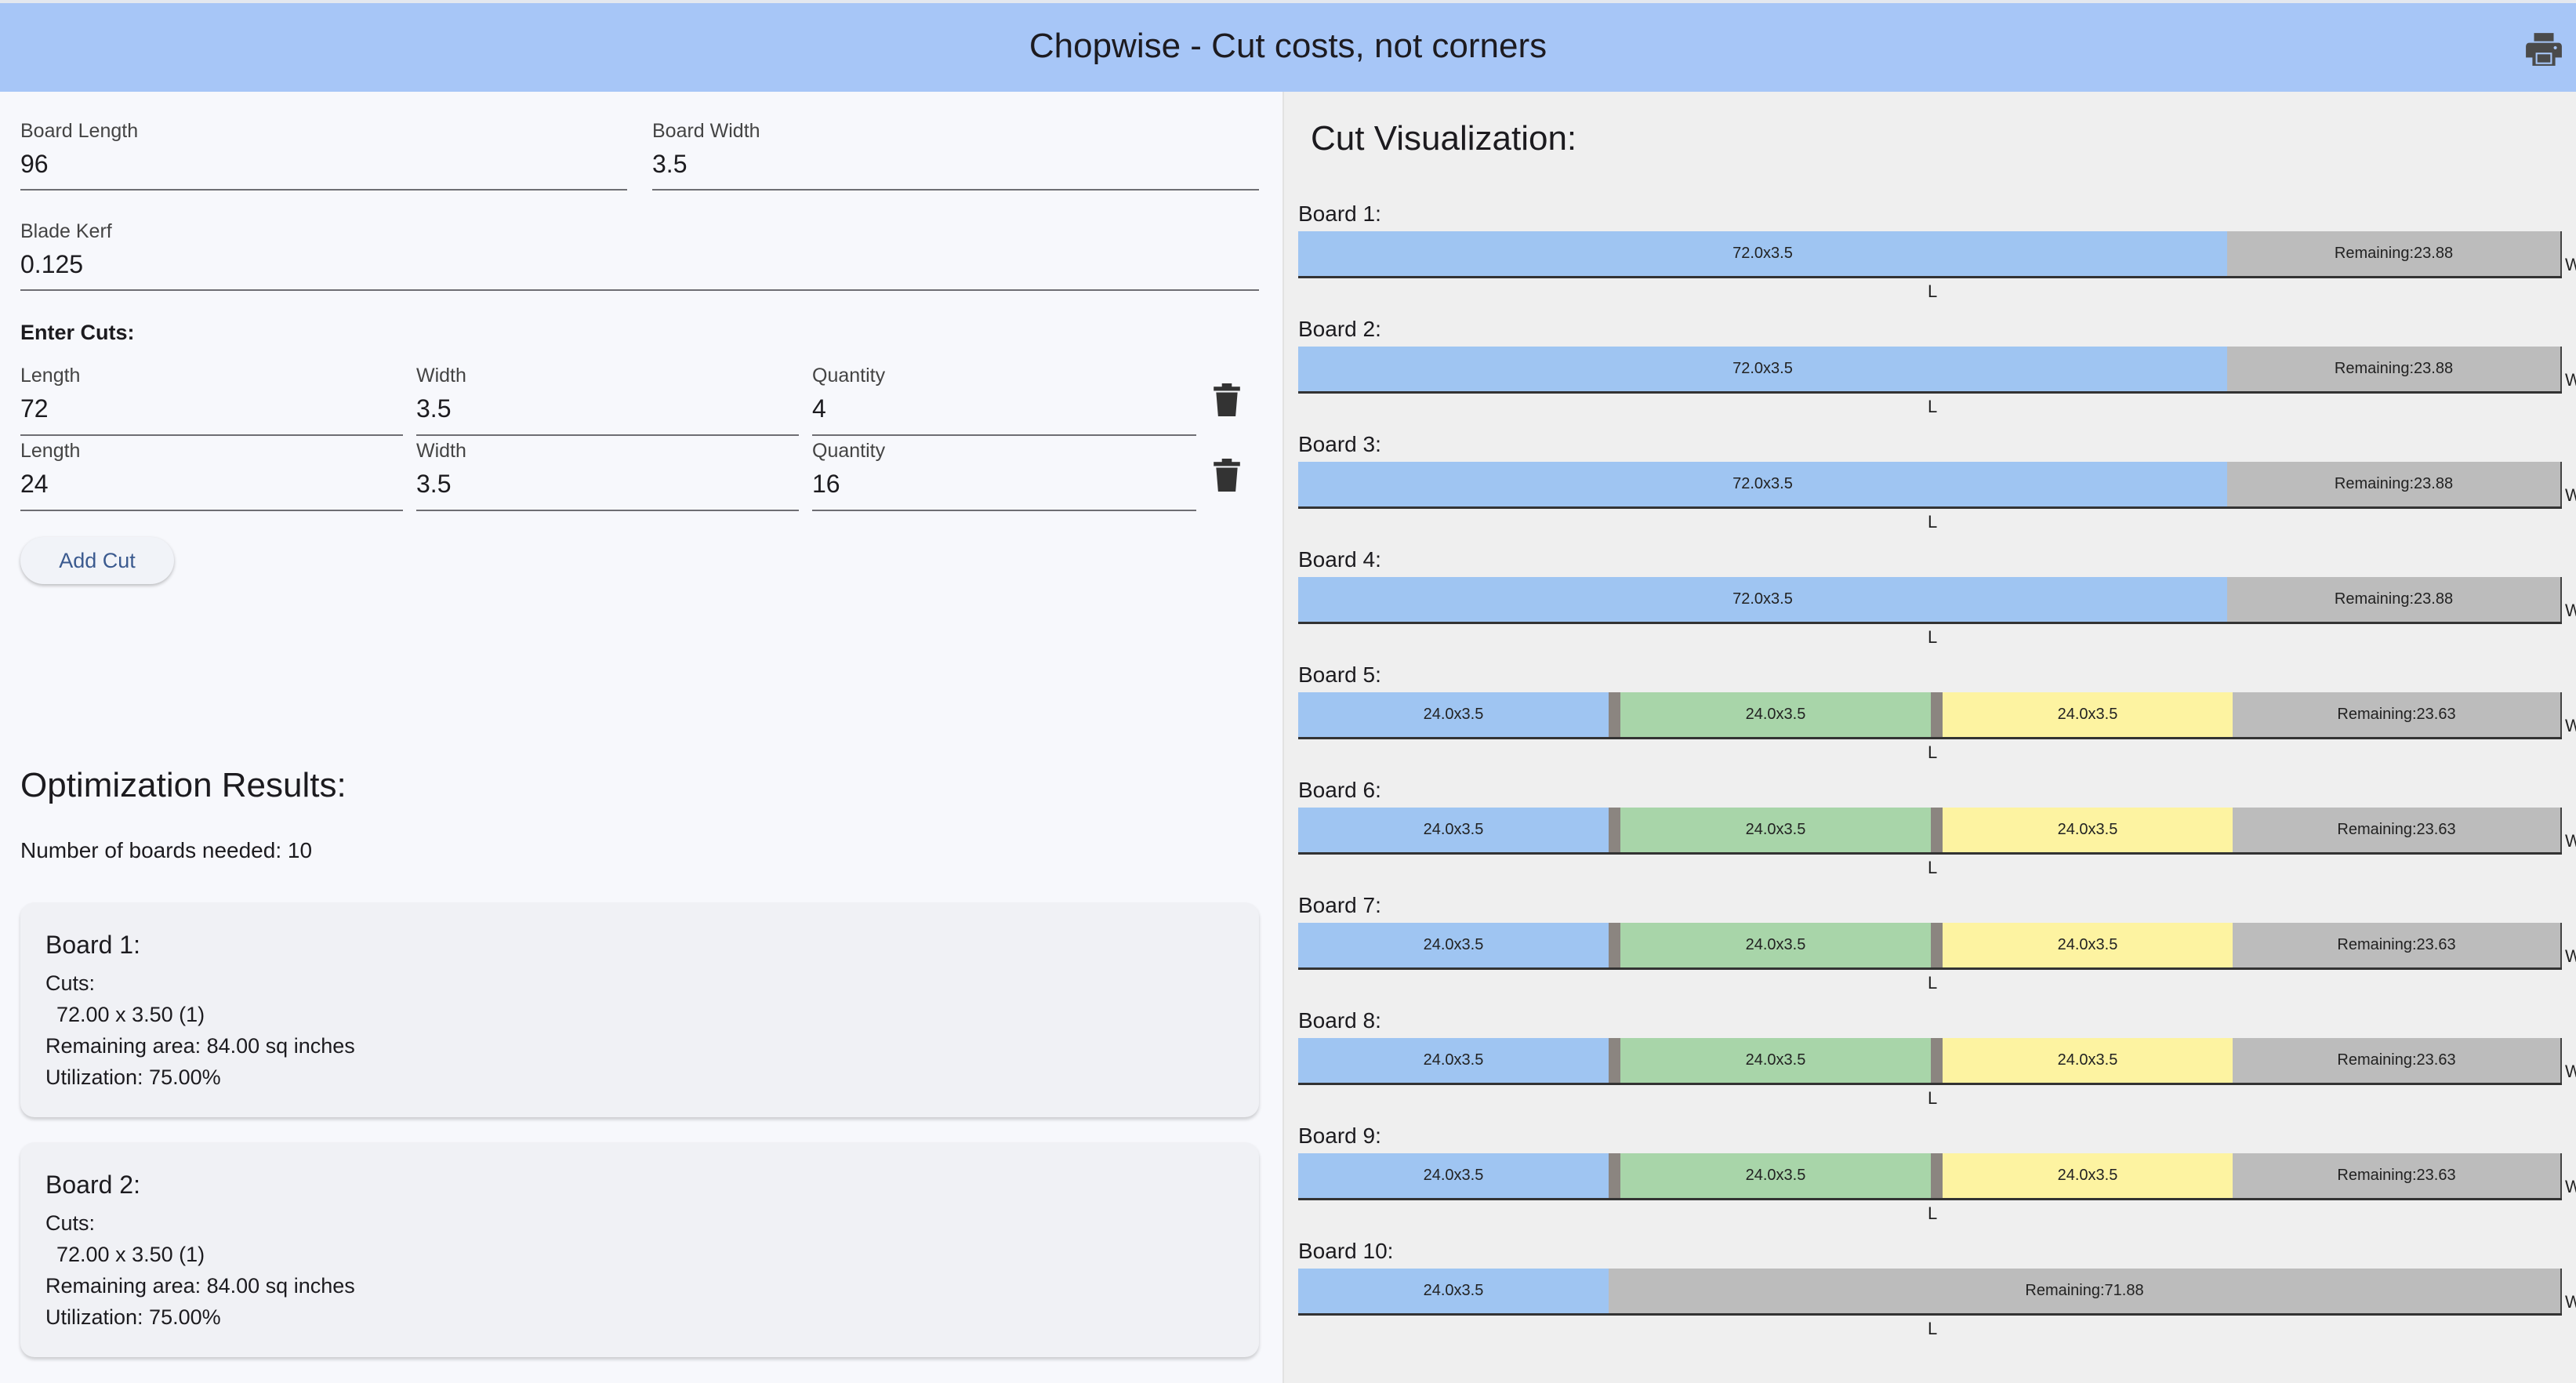  What do you see at coordinates (826, 484) in the screenshot?
I see `cut-quantity-value: 16` at bounding box center [826, 484].